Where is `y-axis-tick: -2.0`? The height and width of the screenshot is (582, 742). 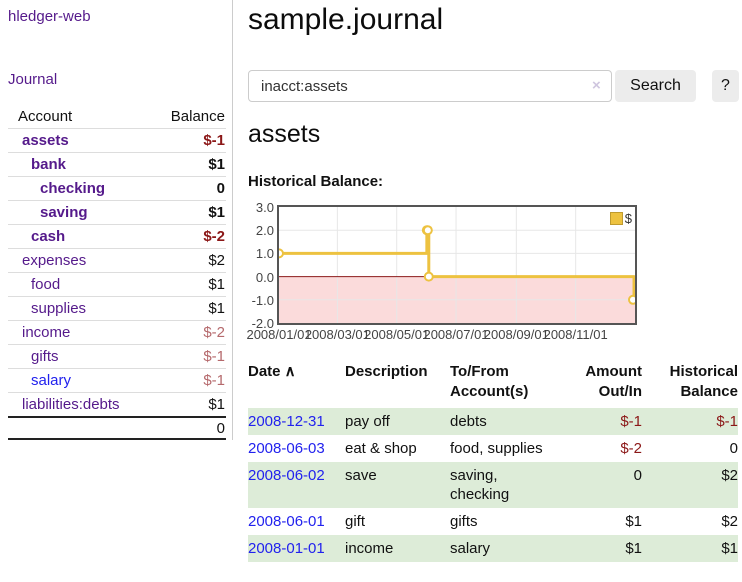 y-axis-tick: -2.0 is located at coordinates (262, 323).